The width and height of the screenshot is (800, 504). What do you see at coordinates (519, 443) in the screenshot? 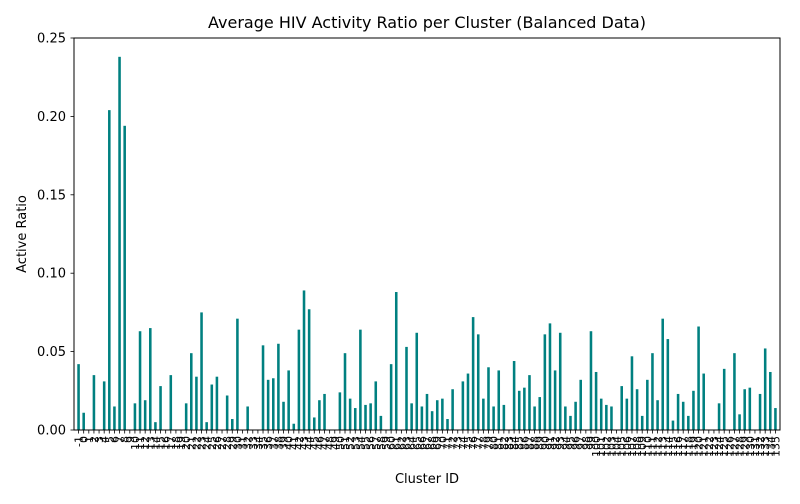
I see `x-tick-label: 85` at bounding box center [519, 443].